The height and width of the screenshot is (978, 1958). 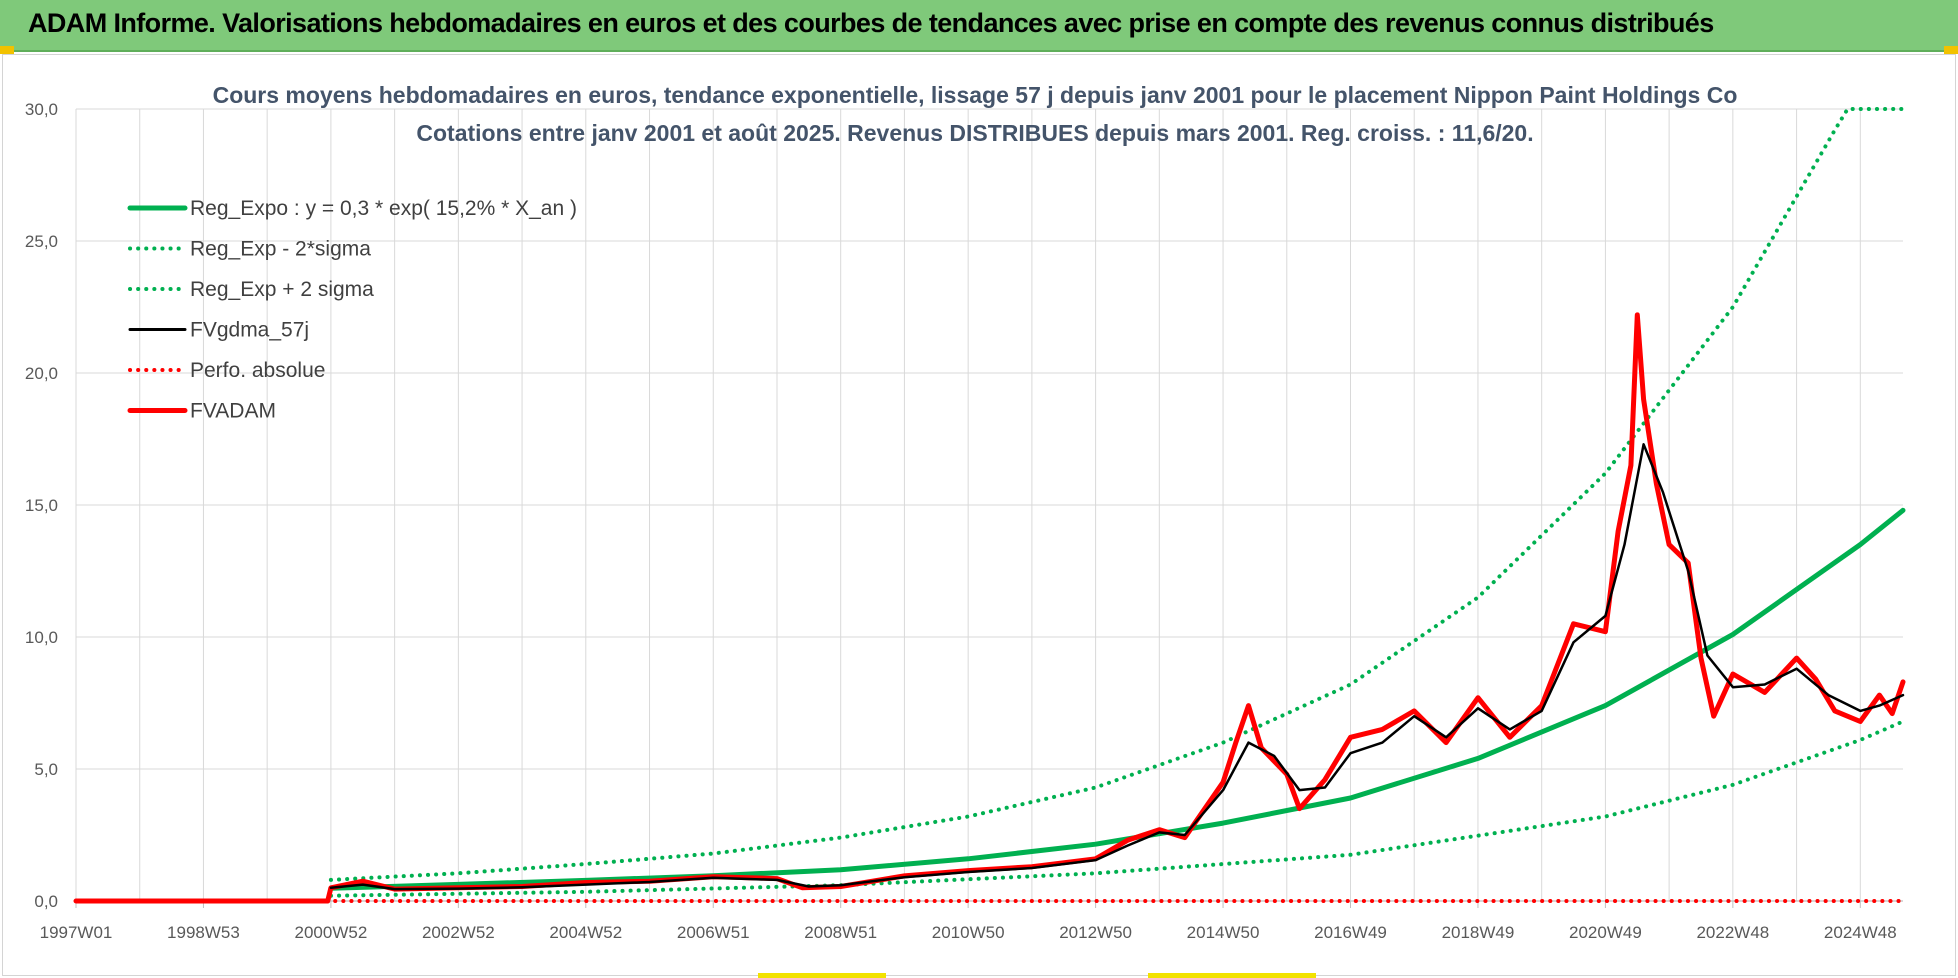 I want to click on corner-mark-right, so click(x=1951, y=50).